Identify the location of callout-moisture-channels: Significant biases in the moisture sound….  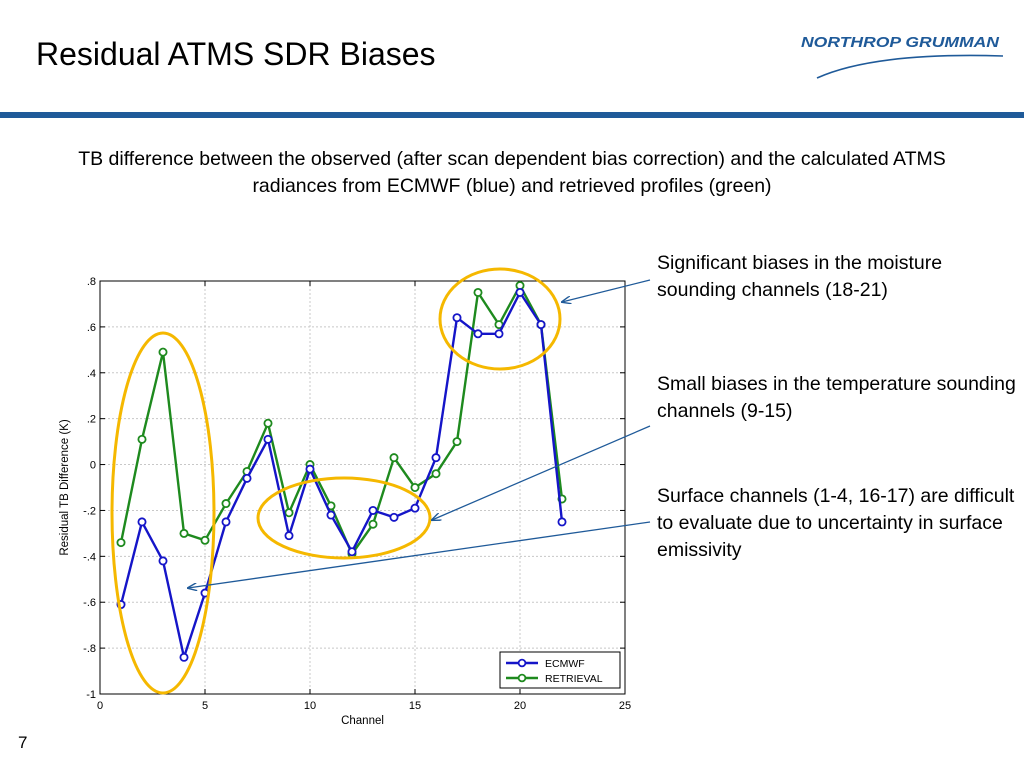
(800, 276).